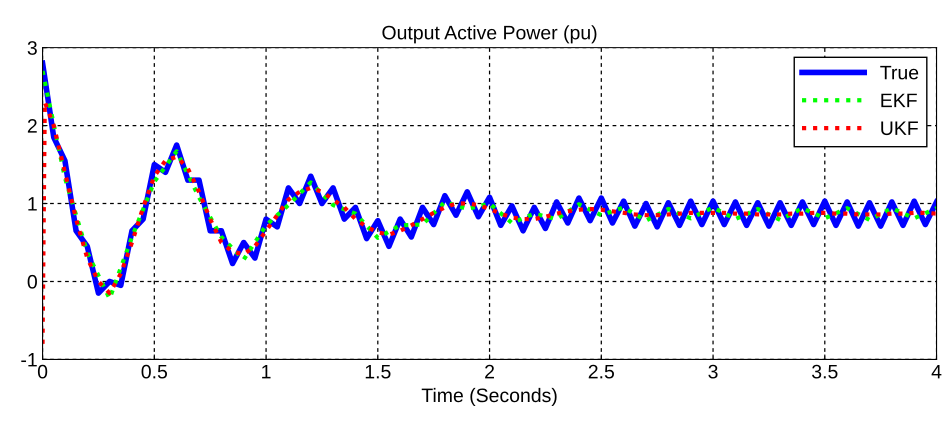  Describe the element at coordinates (937, 371) in the screenshot. I see `x-tick-label: 4` at that location.